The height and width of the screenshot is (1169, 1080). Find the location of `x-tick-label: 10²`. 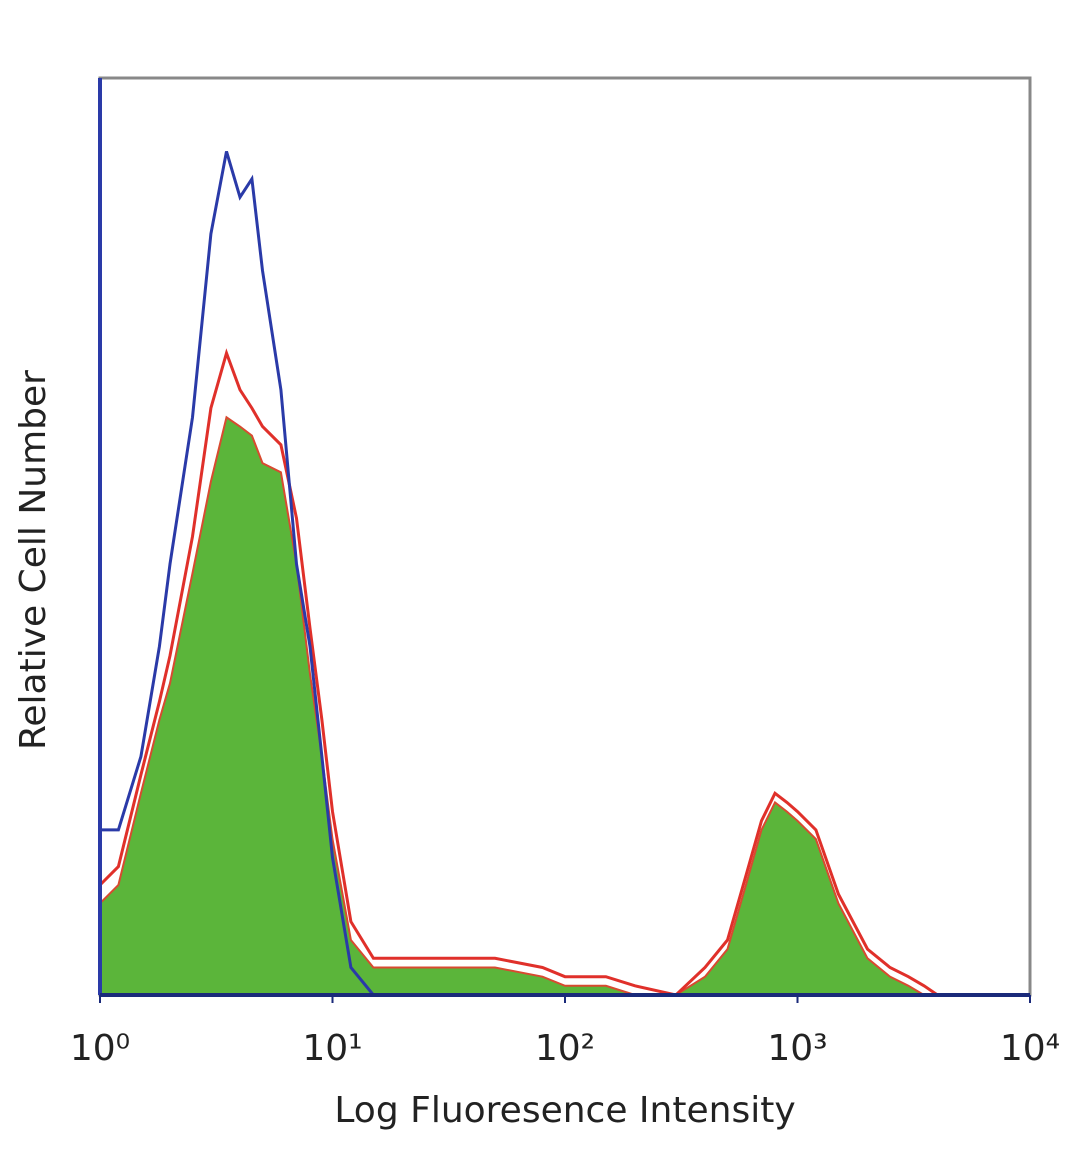

x-tick-label: 10² is located at coordinates (565, 1048).